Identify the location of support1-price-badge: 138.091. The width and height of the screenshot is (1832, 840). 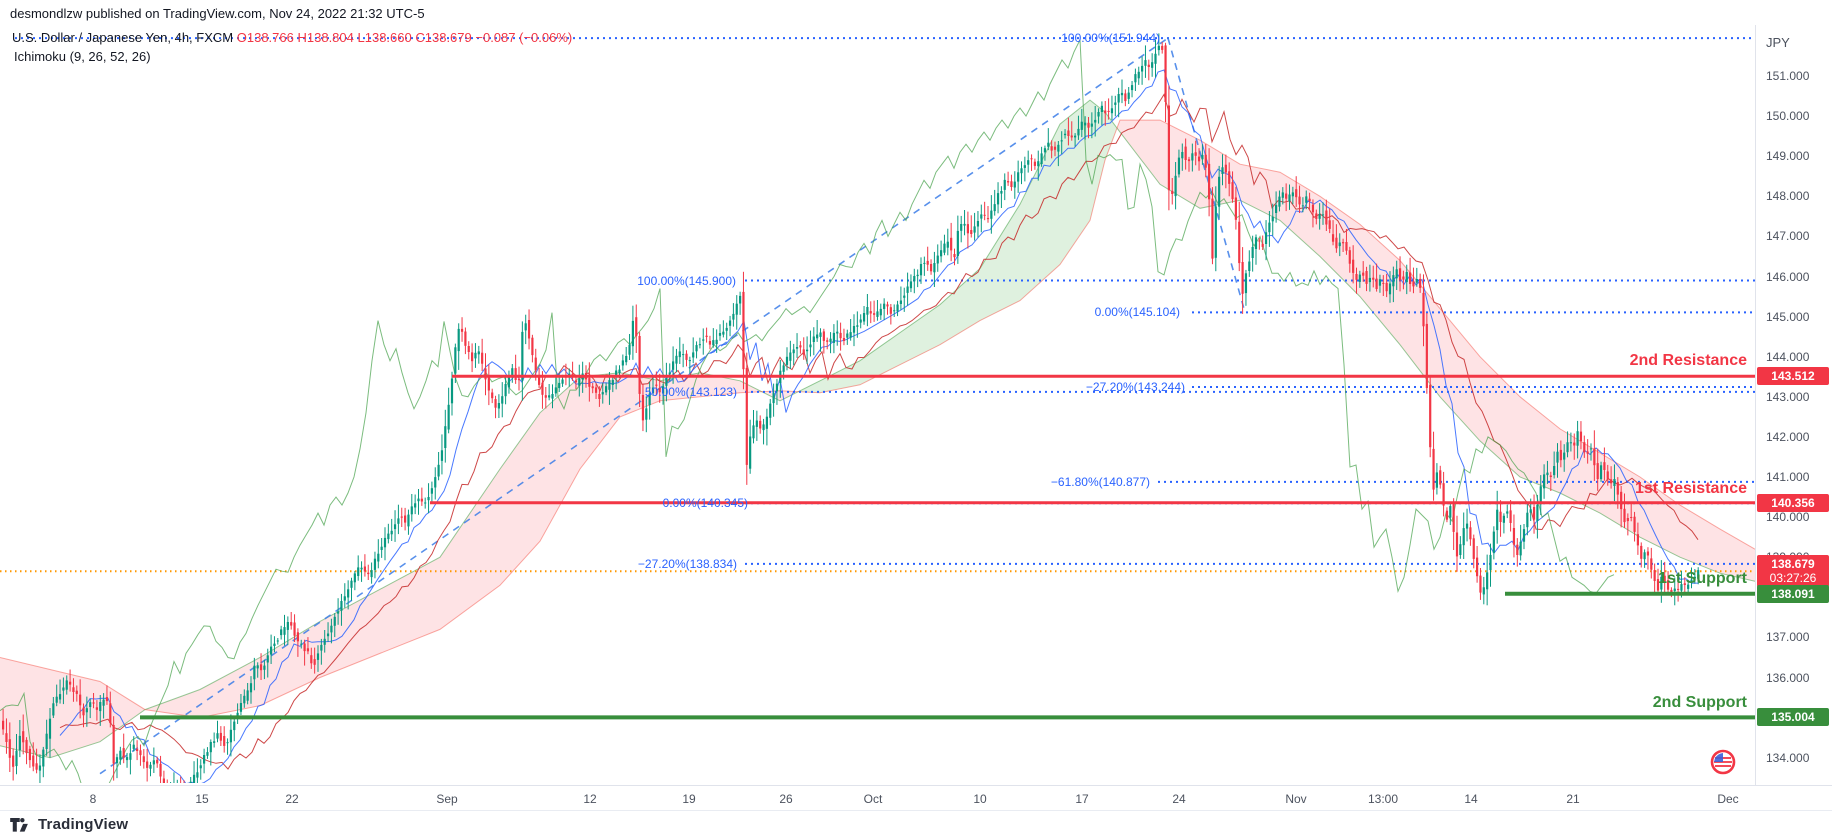
(1793, 593).